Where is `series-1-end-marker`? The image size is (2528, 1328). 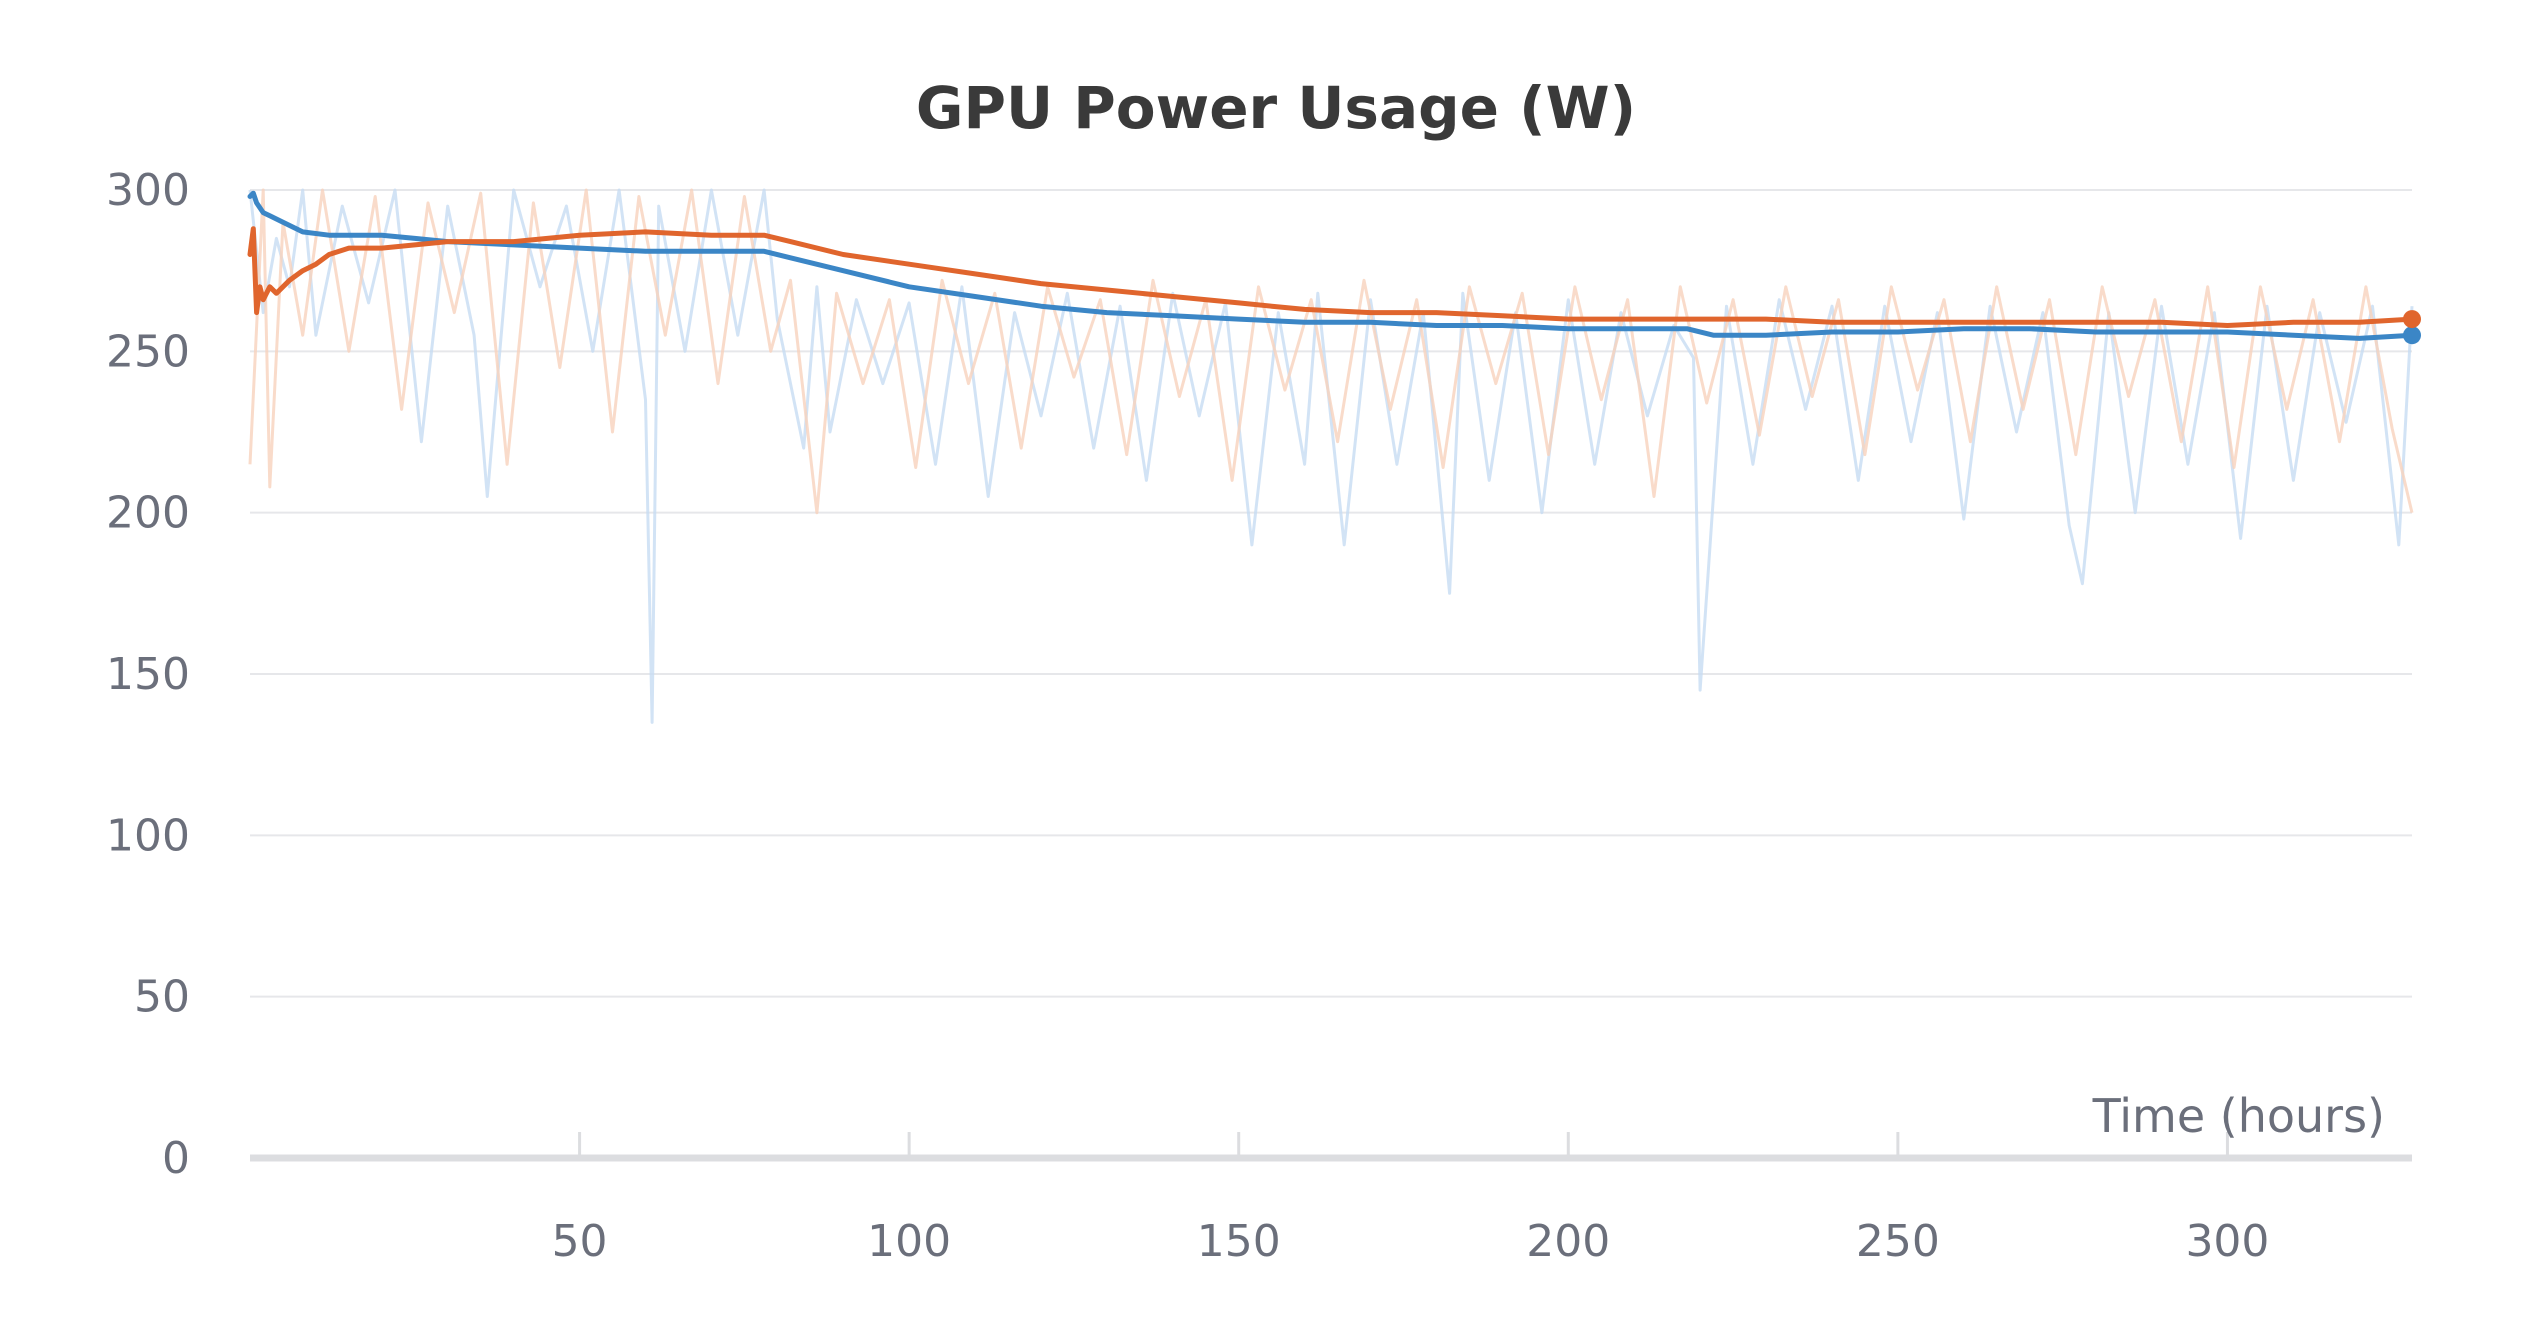 series-1-end-marker is located at coordinates (2412, 335).